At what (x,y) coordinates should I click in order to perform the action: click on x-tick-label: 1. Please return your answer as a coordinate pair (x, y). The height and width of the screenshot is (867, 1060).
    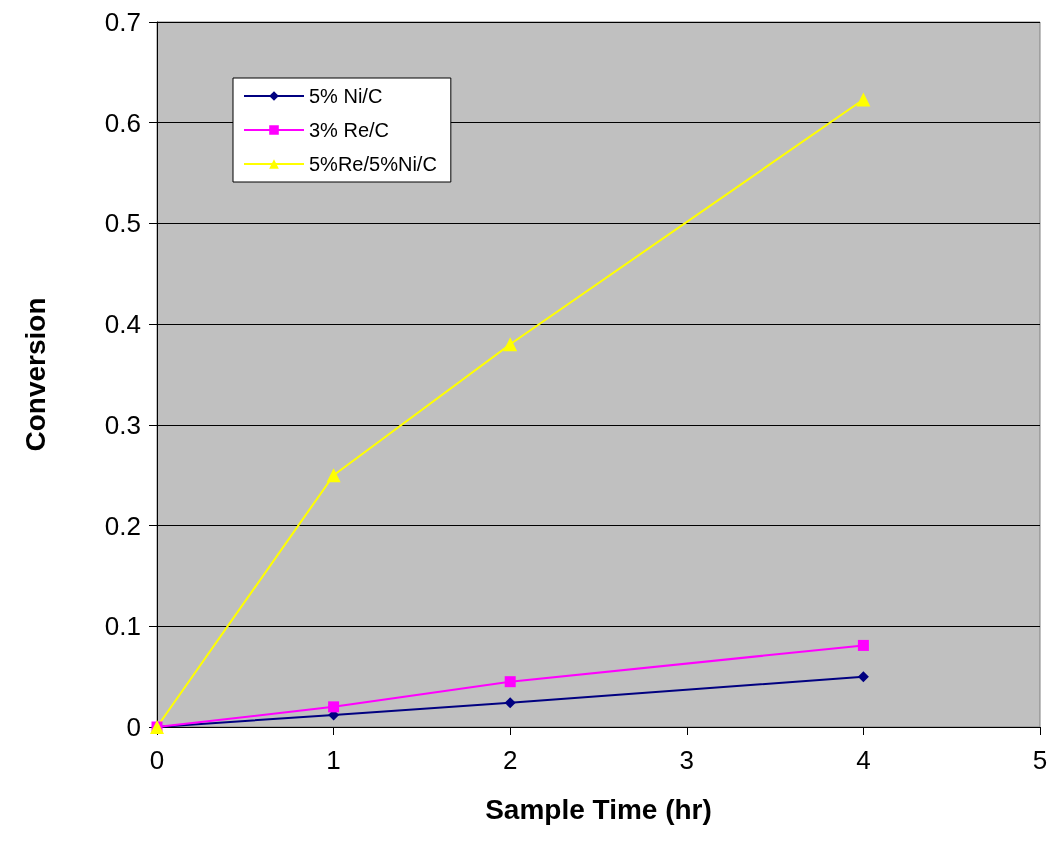
    Looking at the image, I should click on (333, 760).